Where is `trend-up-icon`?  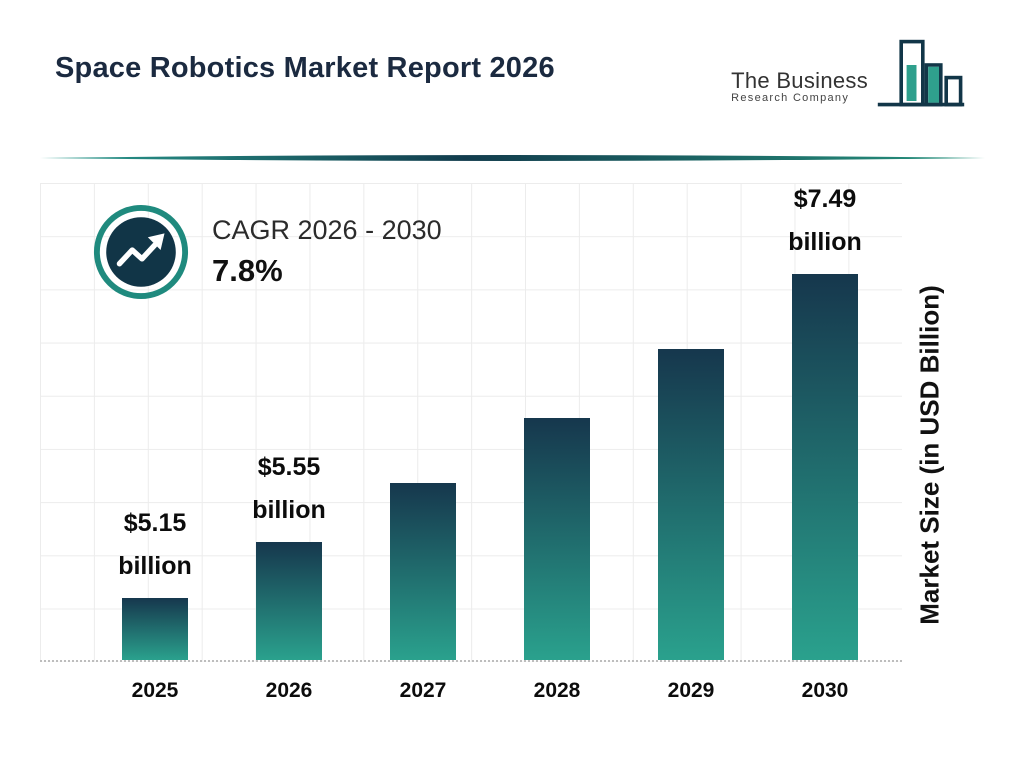
trend-up-icon is located at coordinates (141, 252).